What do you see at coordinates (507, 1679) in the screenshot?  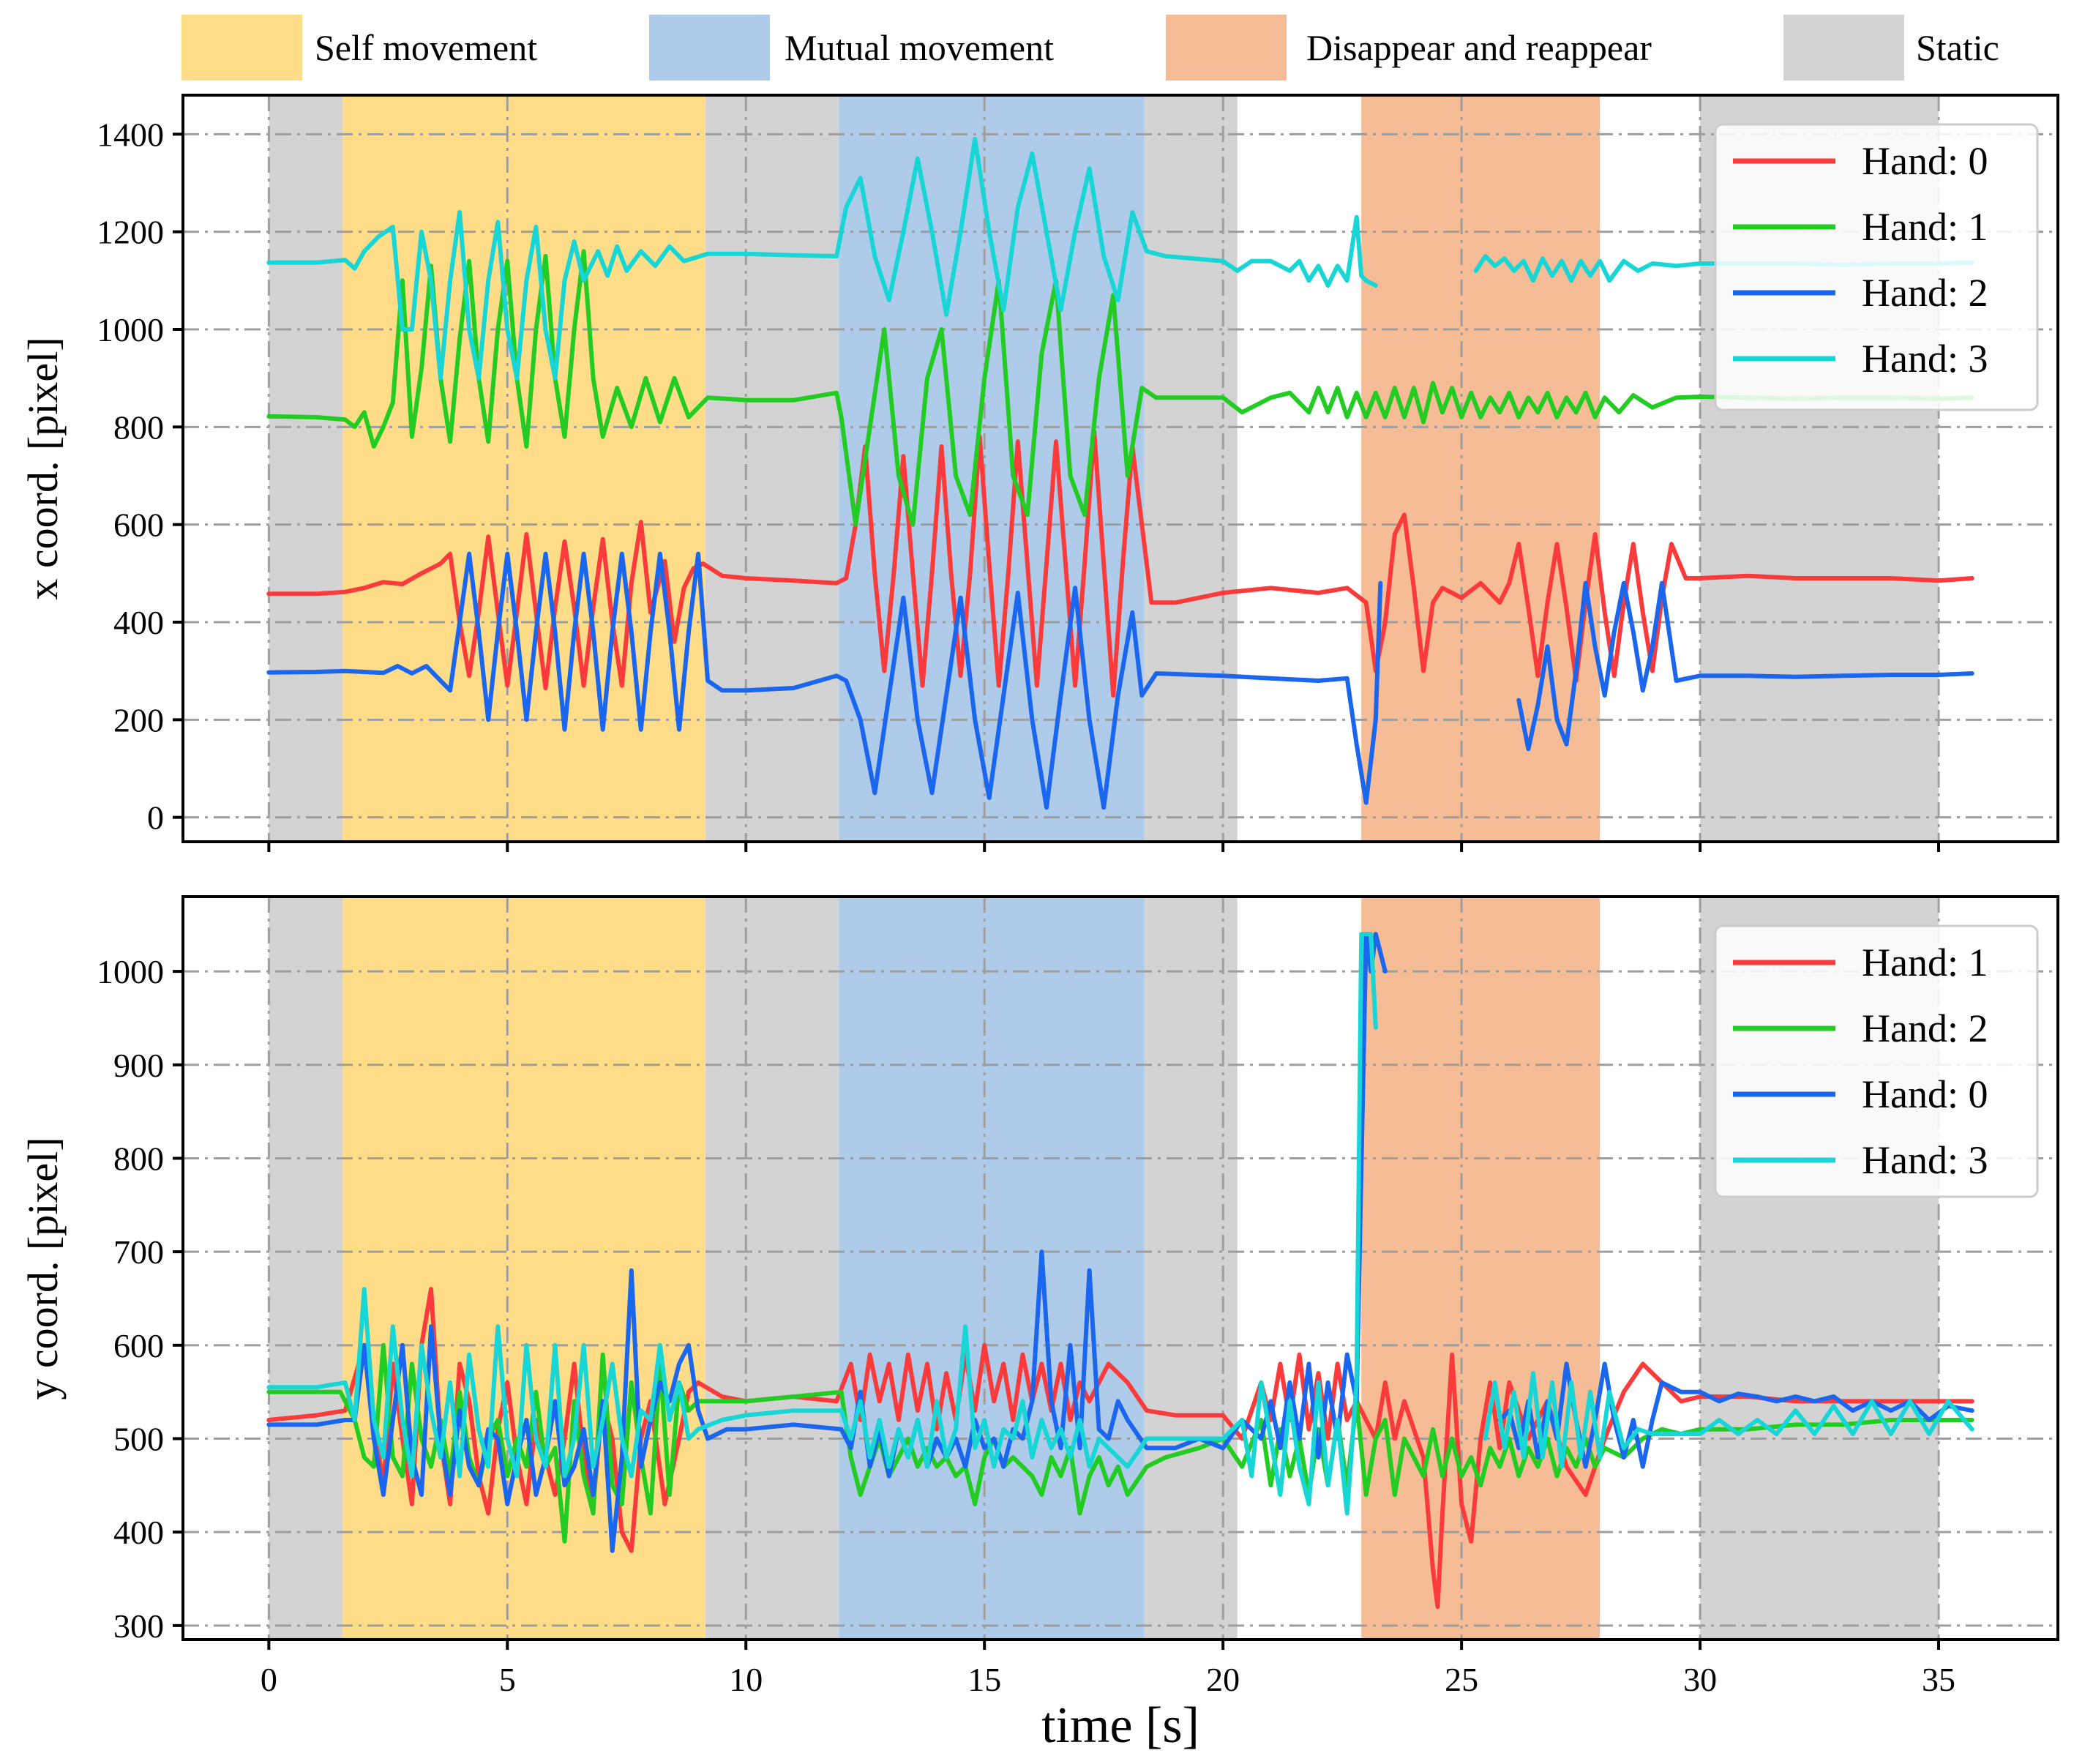 I see `x-tick-label-1: 5` at bounding box center [507, 1679].